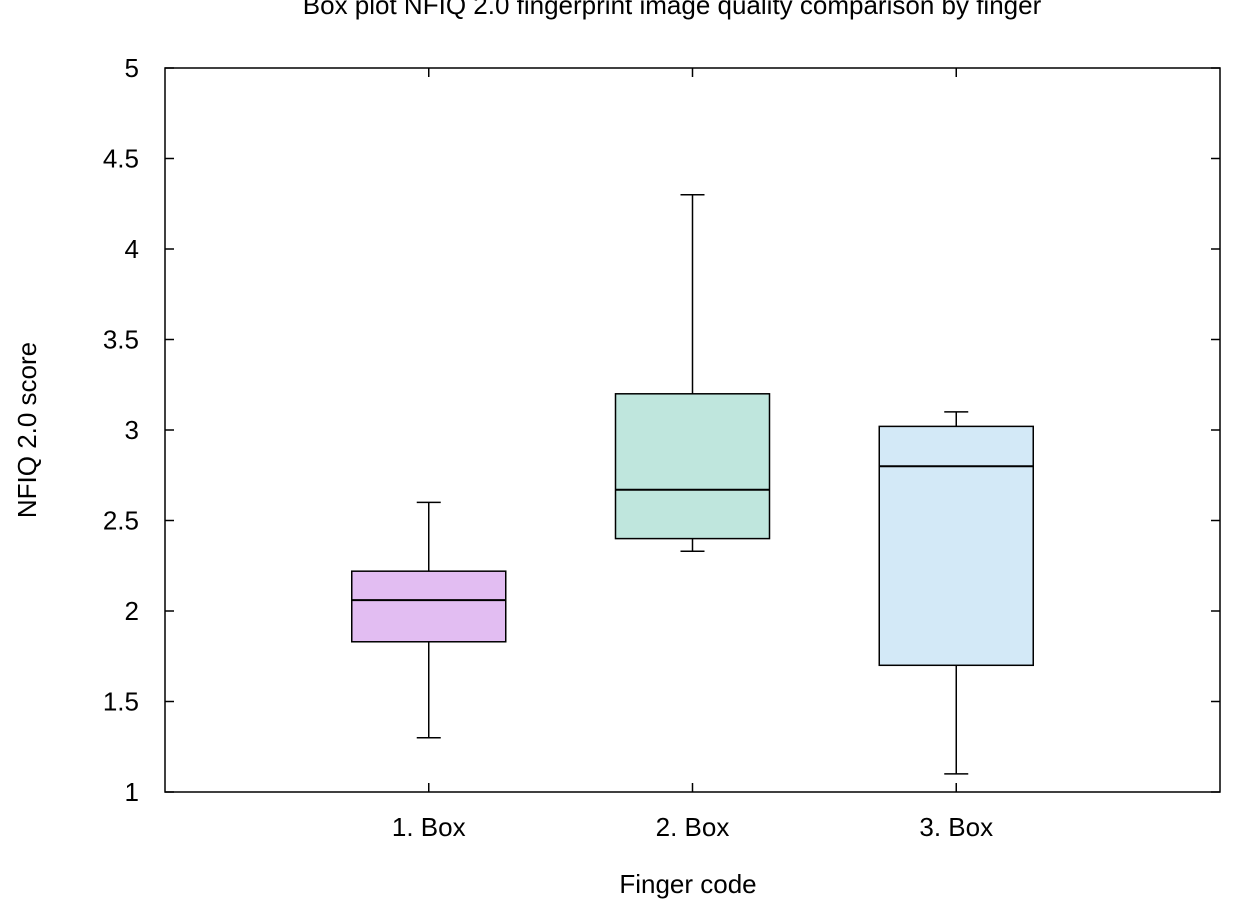  I want to click on x-axis-label: Finger code, so click(687, 884).